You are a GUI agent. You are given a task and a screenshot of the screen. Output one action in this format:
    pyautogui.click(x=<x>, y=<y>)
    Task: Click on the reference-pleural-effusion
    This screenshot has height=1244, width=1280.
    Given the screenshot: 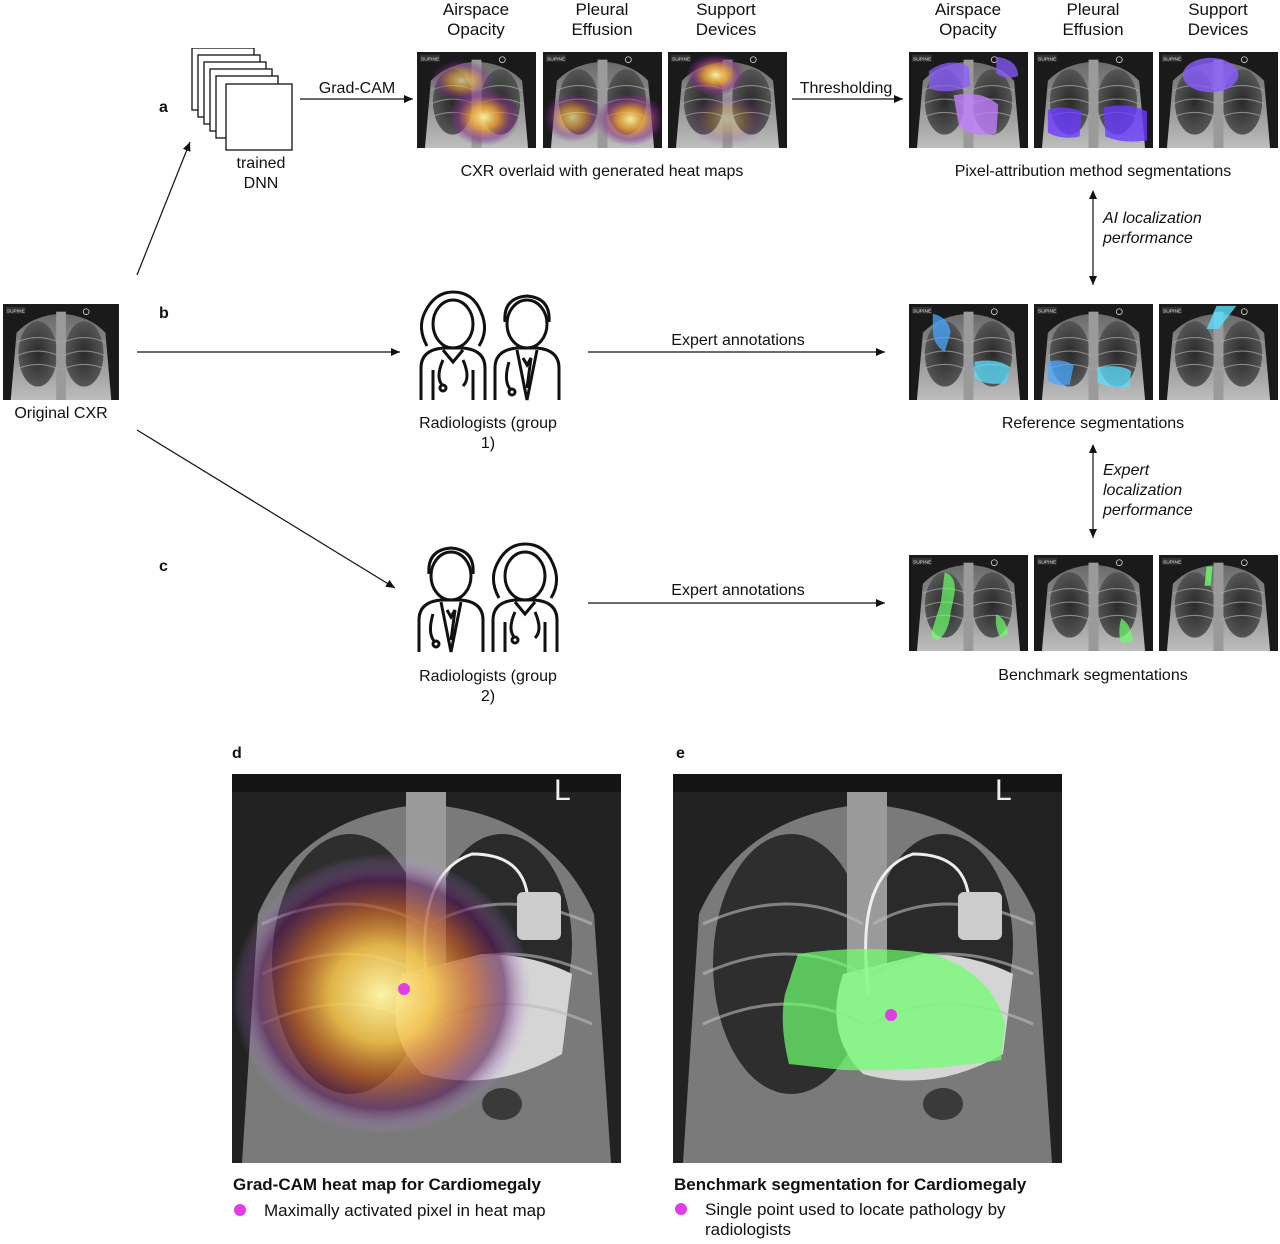 What is the action you would take?
    pyautogui.click(x=1093, y=352)
    